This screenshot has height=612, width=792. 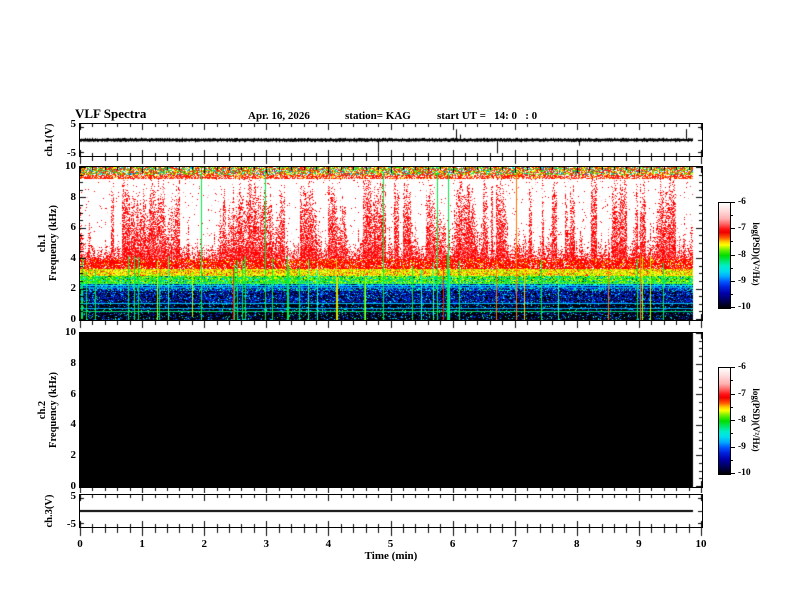 What do you see at coordinates (514, 544) in the screenshot?
I see `x-tick-label: 7` at bounding box center [514, 544].